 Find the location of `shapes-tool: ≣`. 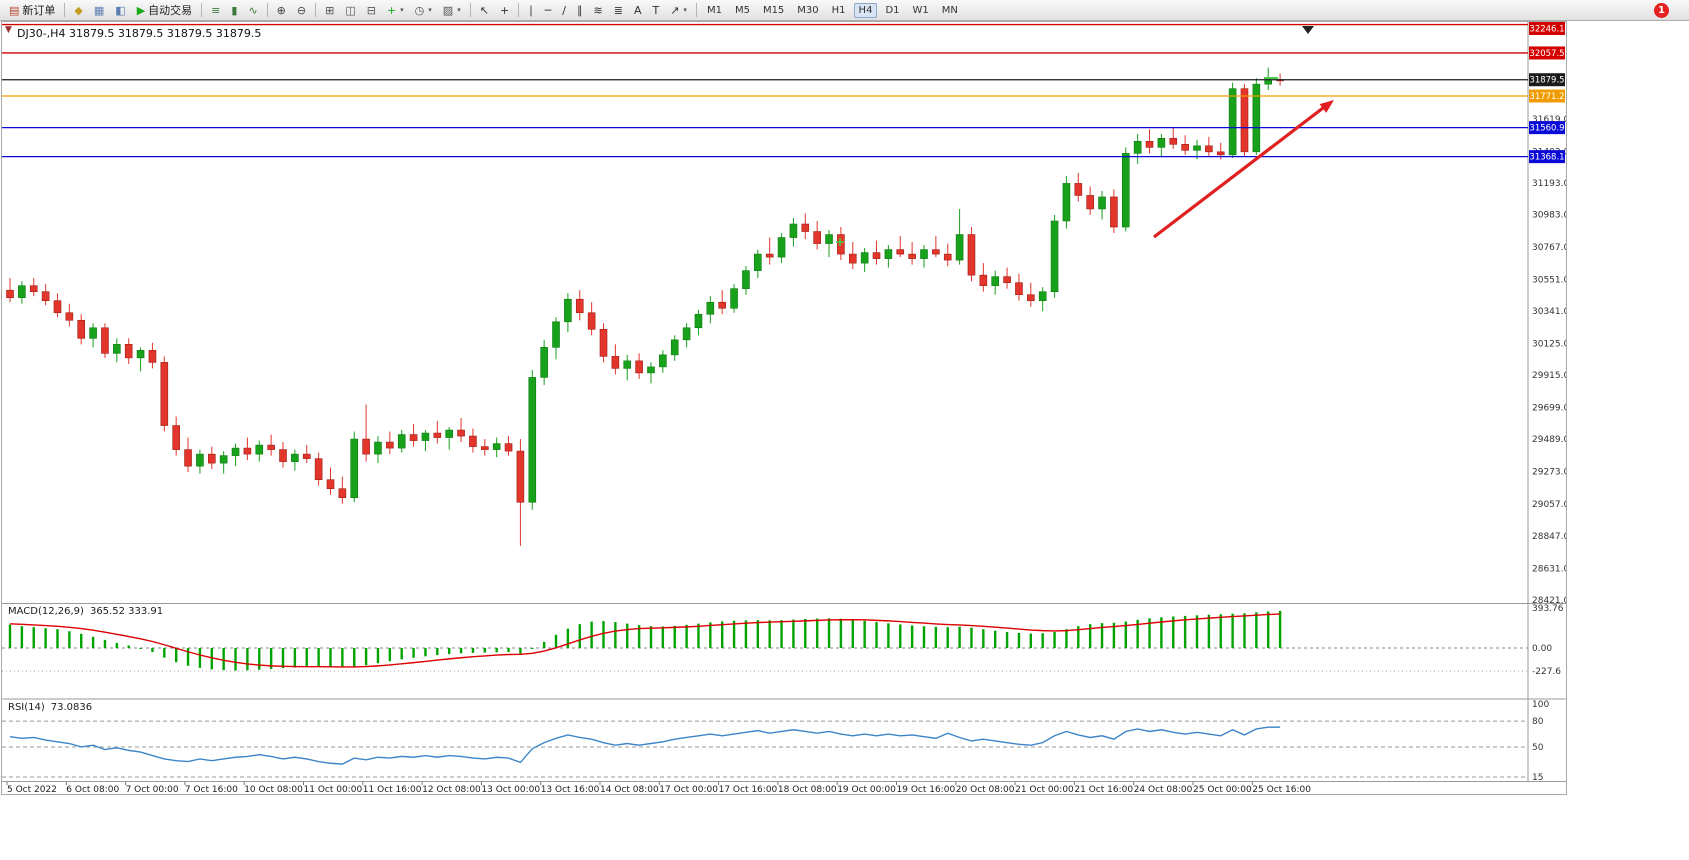

shapes-tool: ≣ is located at coordinates (618, 10).